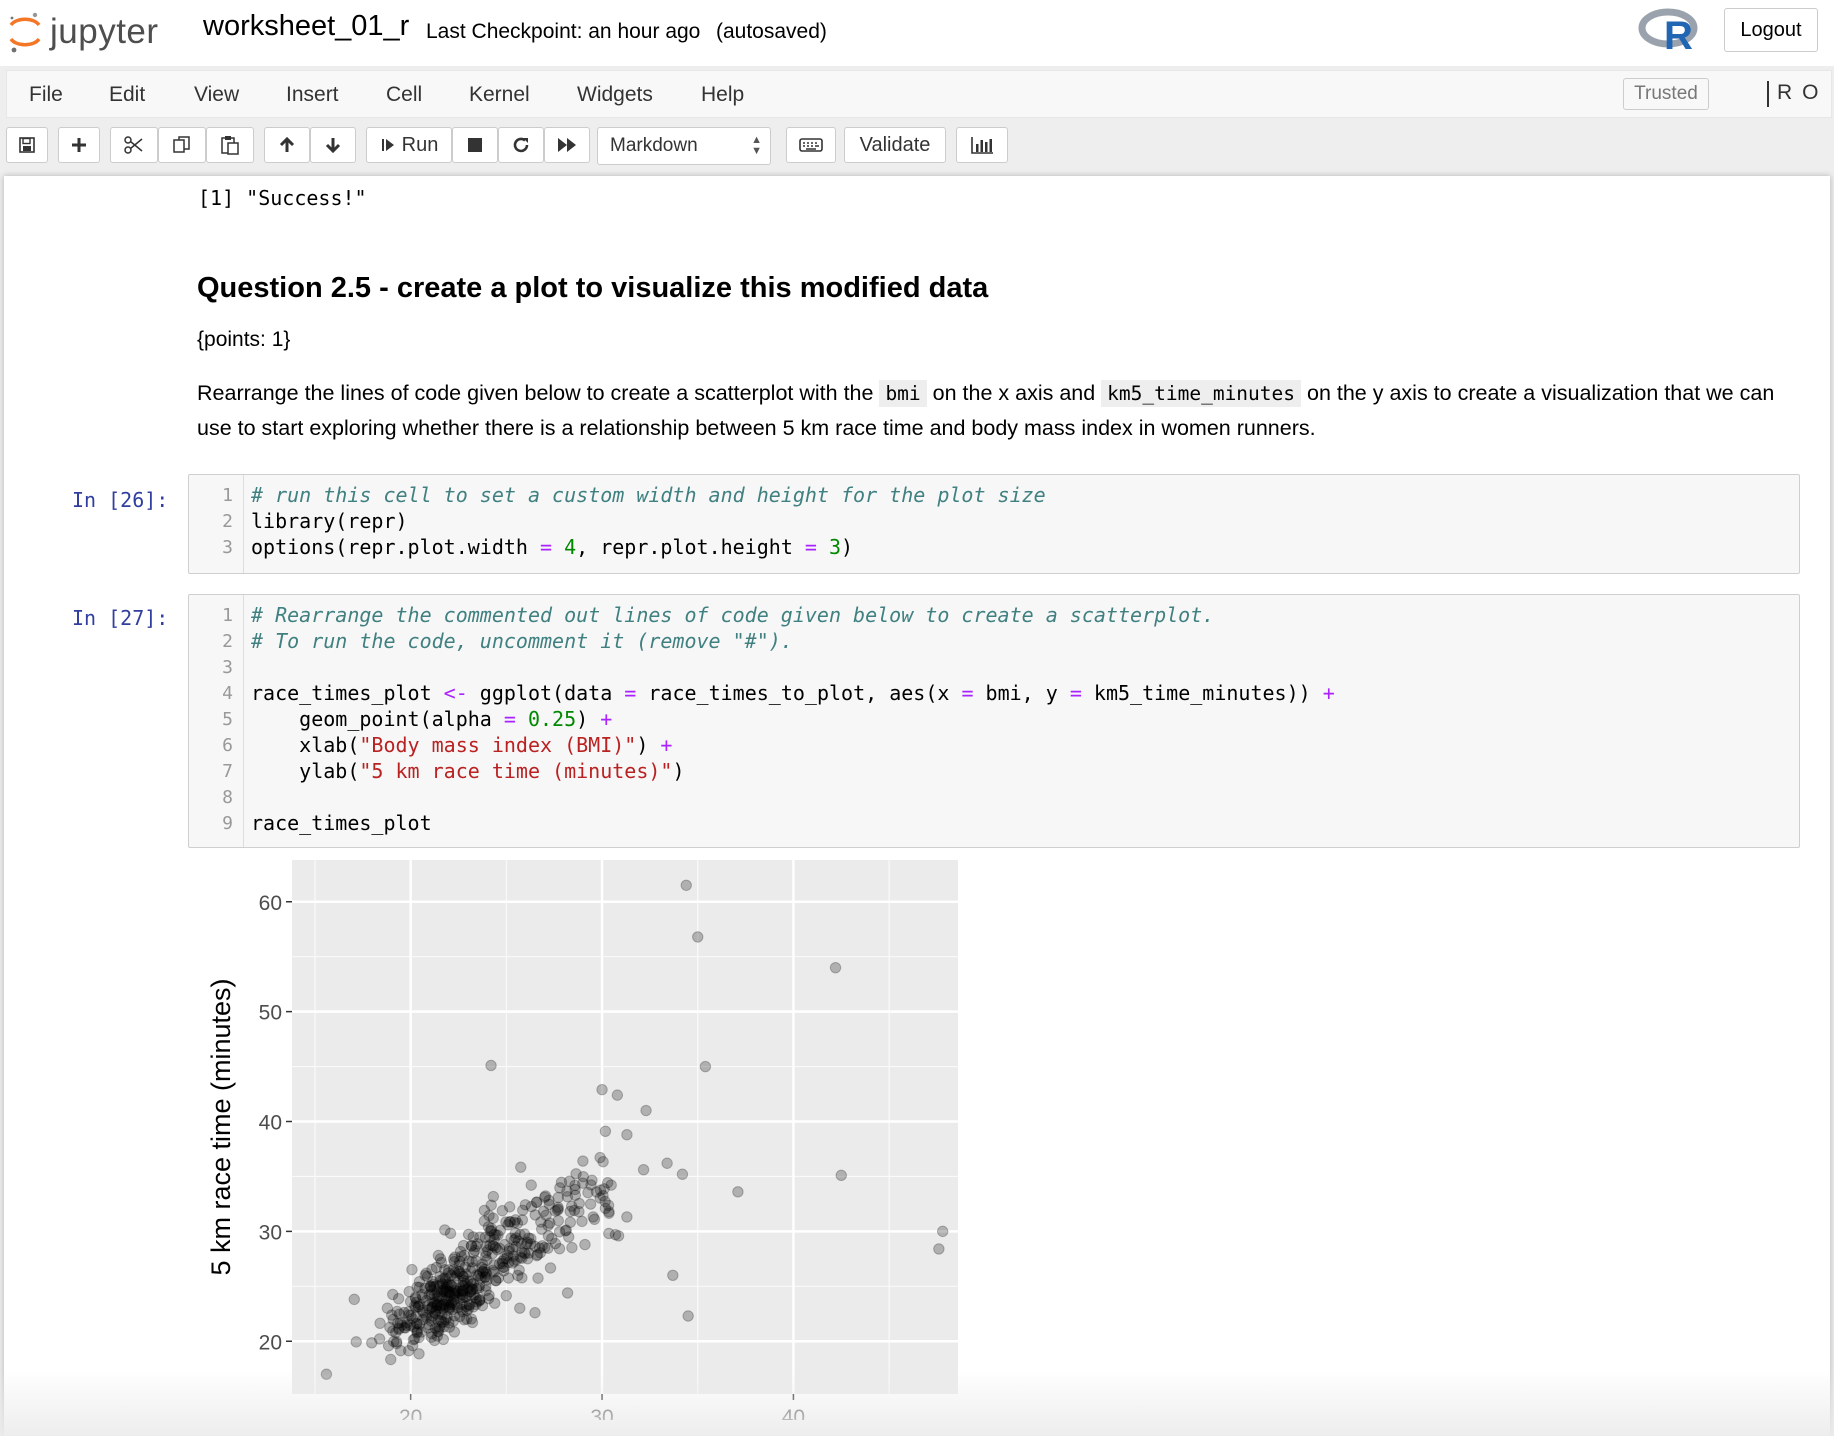  I want to click on menu-help: Help, so click(723, 94).